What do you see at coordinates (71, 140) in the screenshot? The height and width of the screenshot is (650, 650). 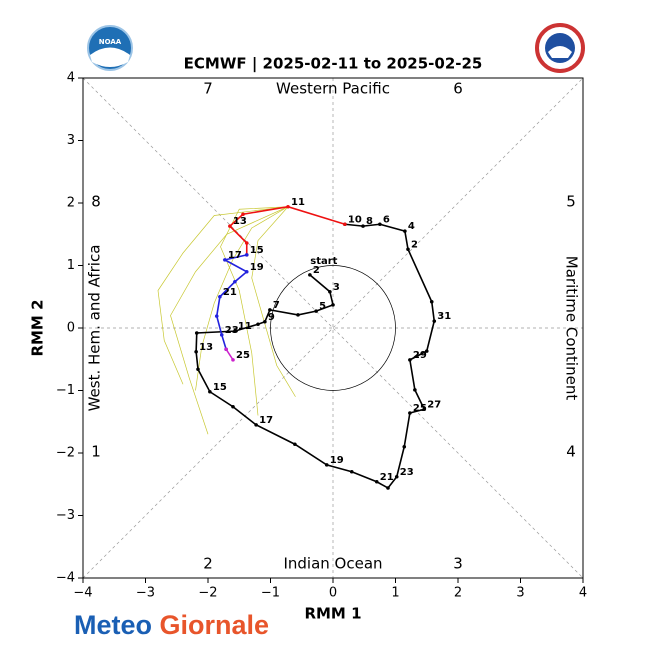 I see `y-tick-label: 3` at bounding box center [71, 140].